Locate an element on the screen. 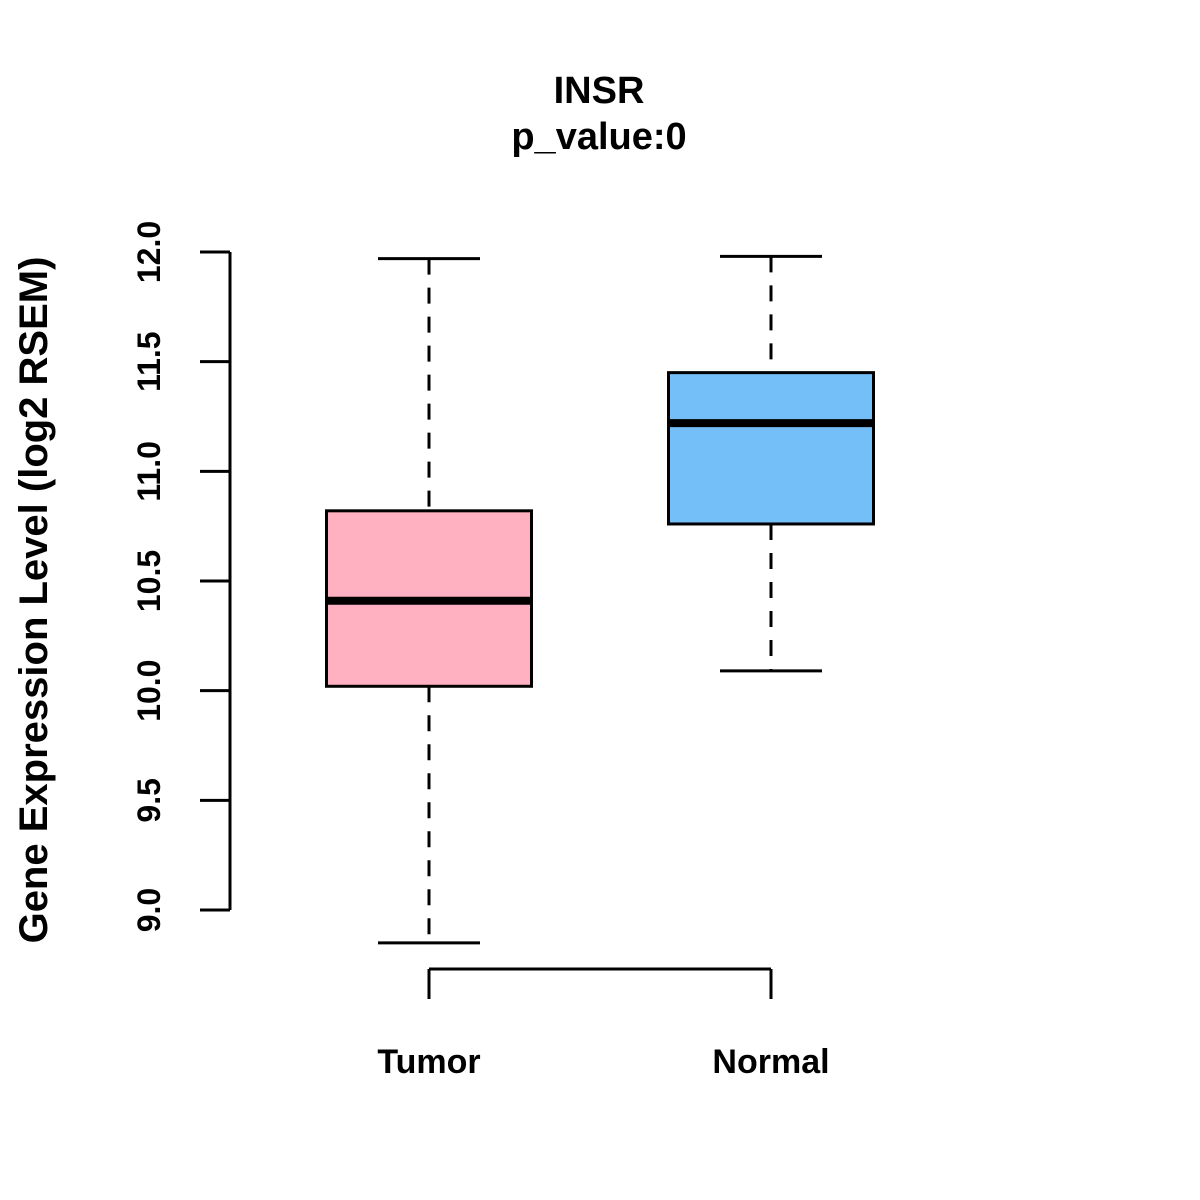  x-category-label-normal: Normal is located at coordinates (770, 1062).